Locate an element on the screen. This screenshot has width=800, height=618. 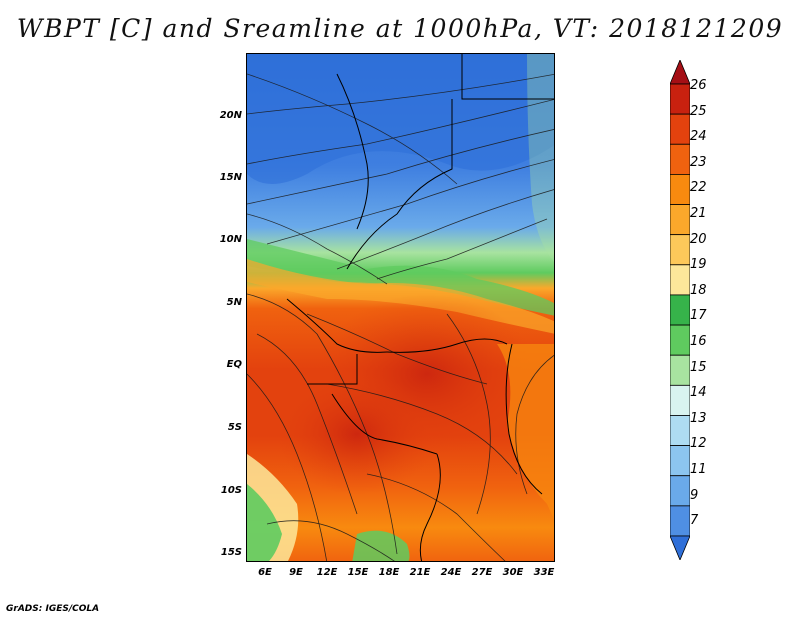
colorbar-label: 20 is located at coordinates (698, 239).